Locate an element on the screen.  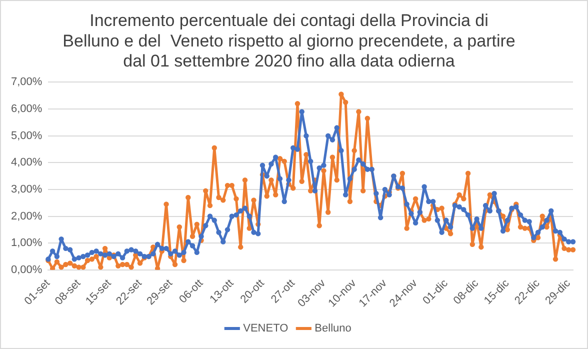
y-tick-label: 3,00% is located at coordinates (26, 189).